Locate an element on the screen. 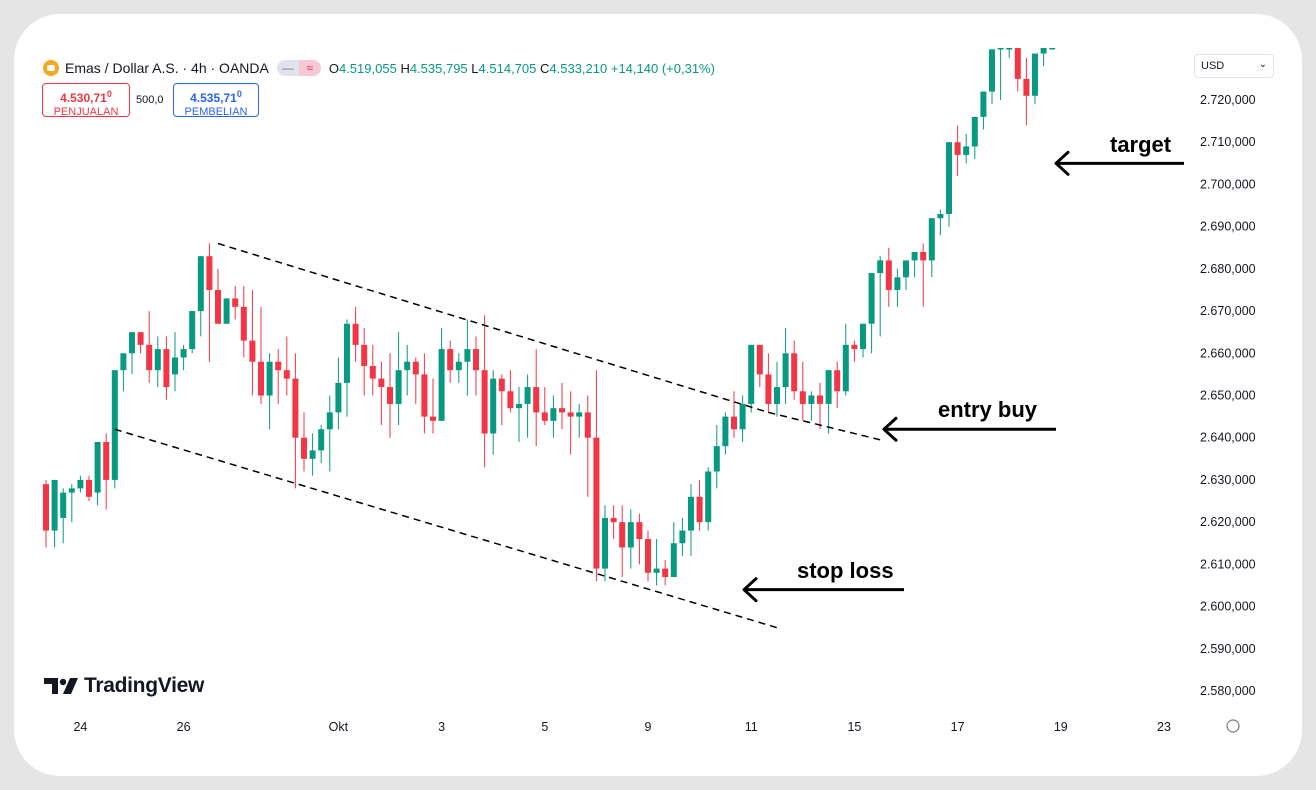  y-tick-label: 2.580,000 is located at coordinates (1228, 691).